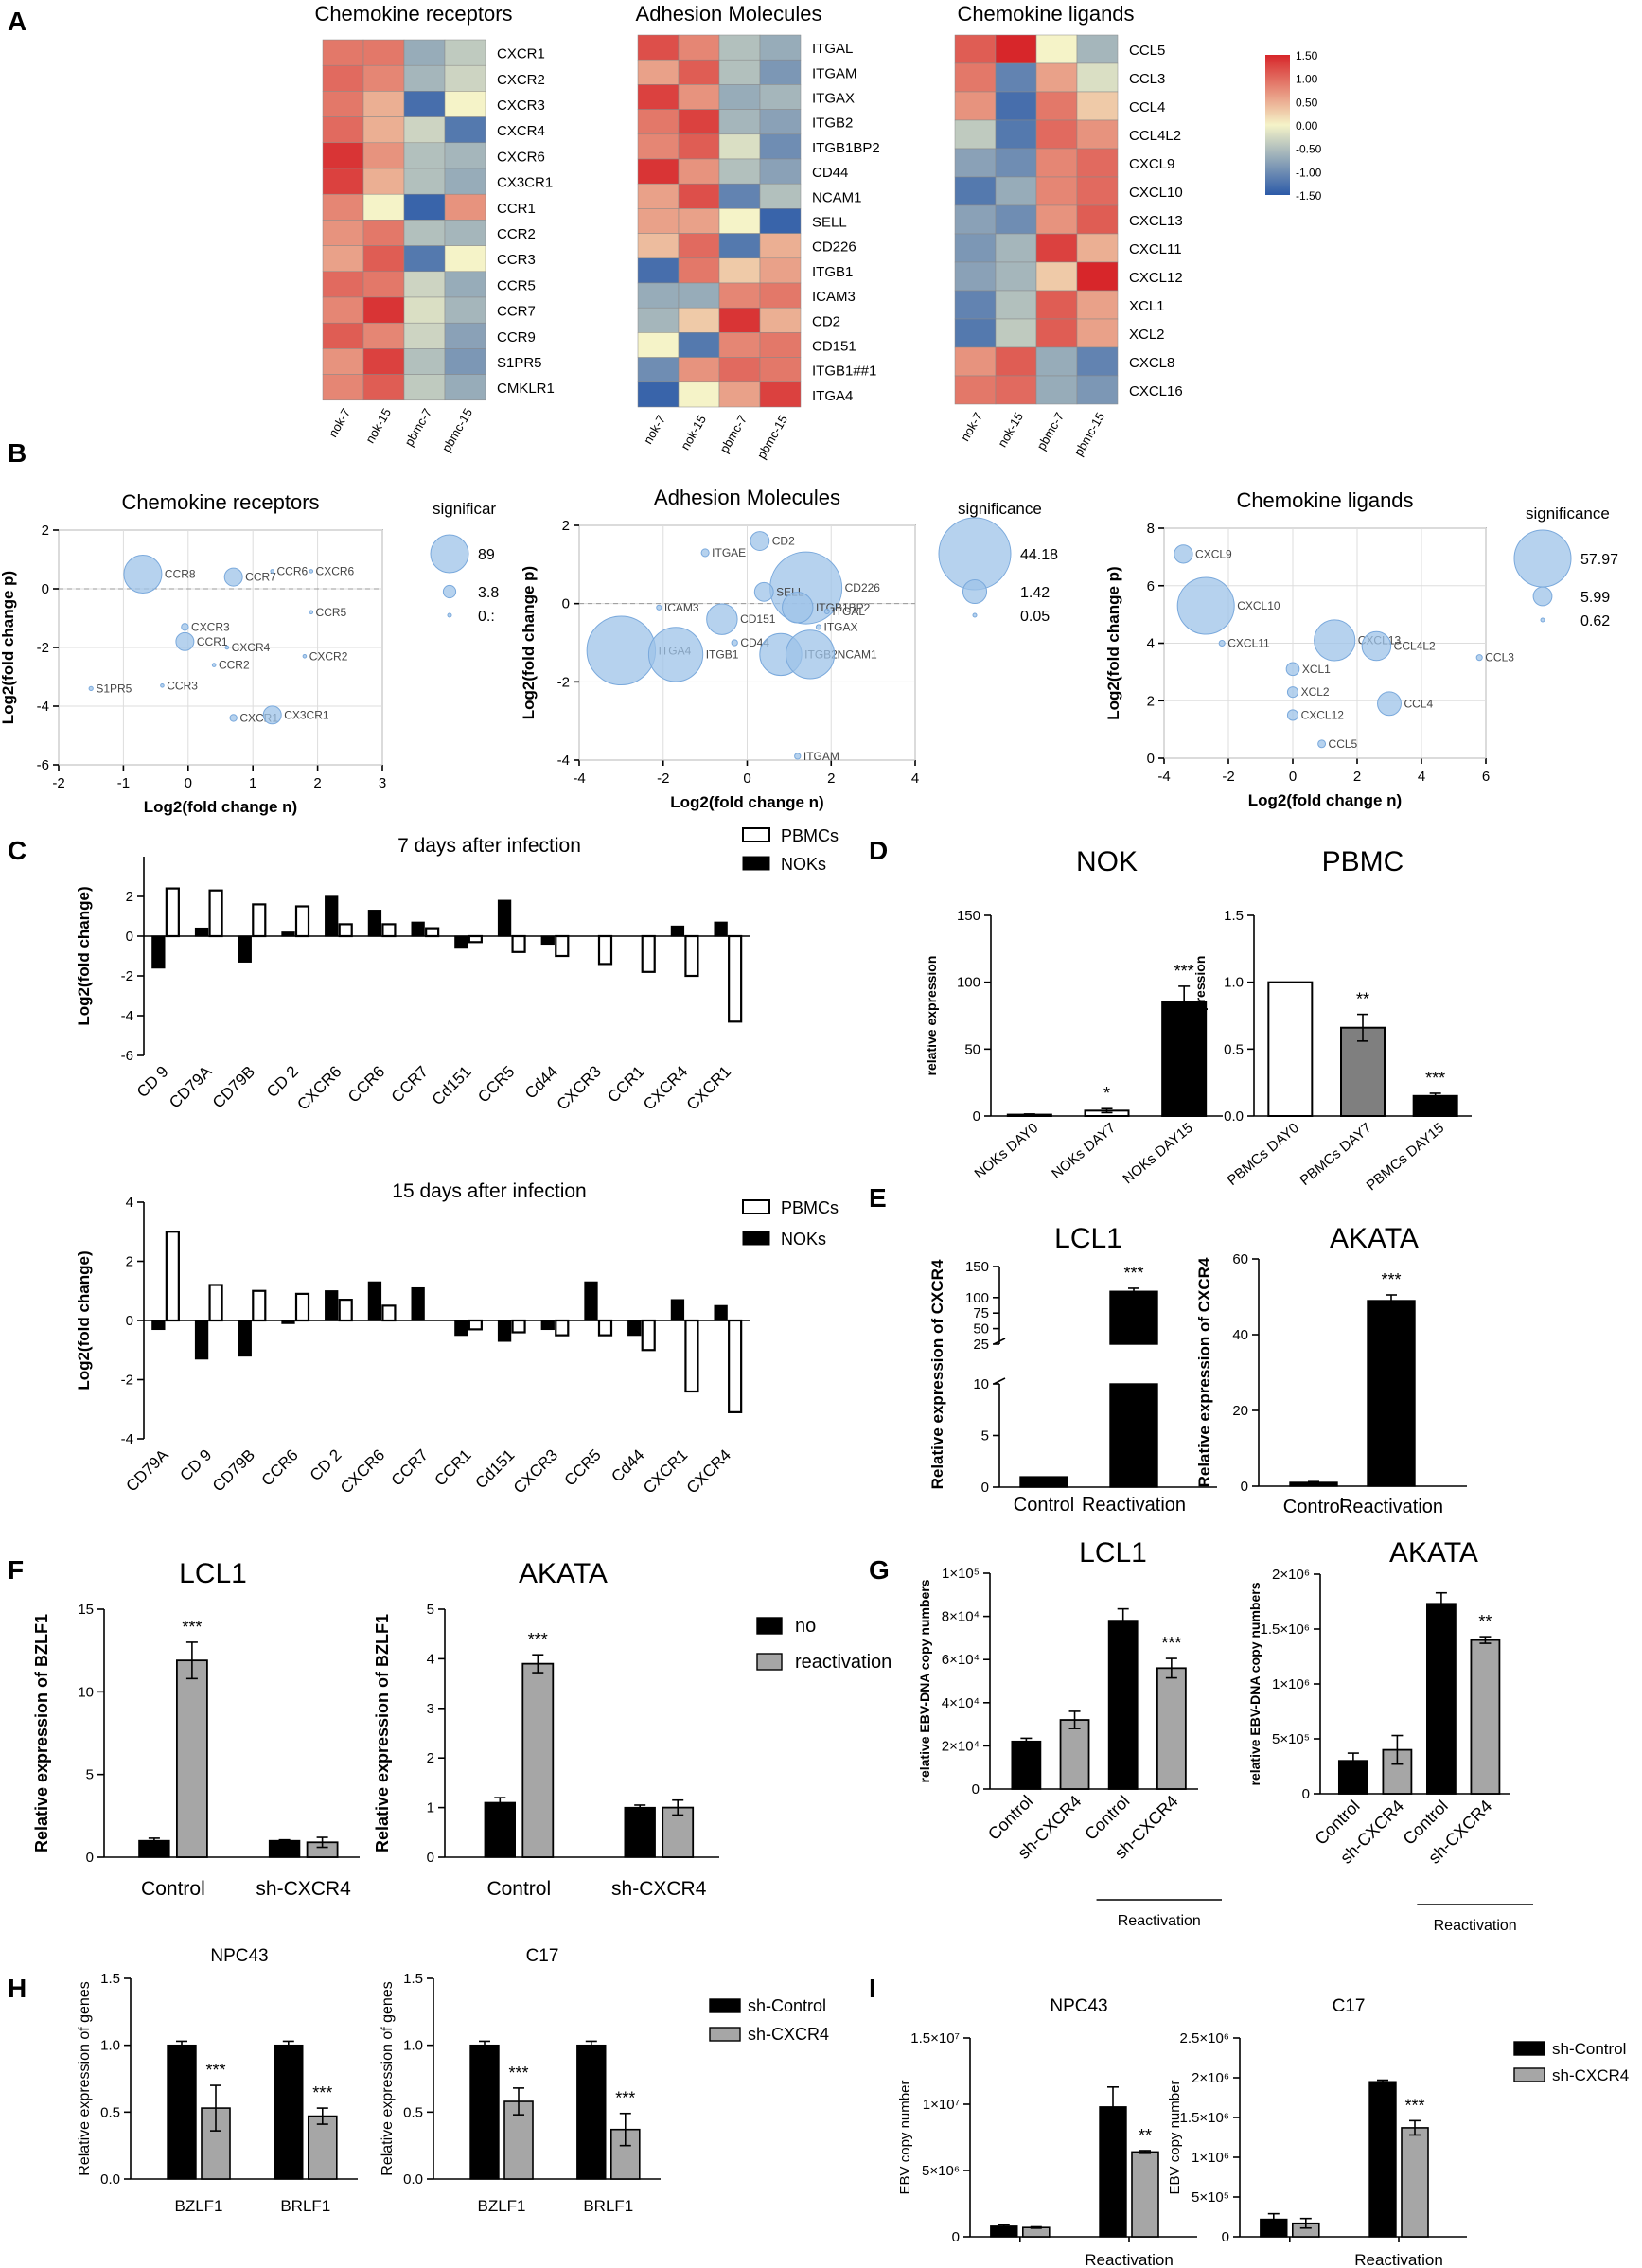  Describe the element at coordinates (1151, 701) in the screenshot. I see `y-tick-label: 2` at that location.